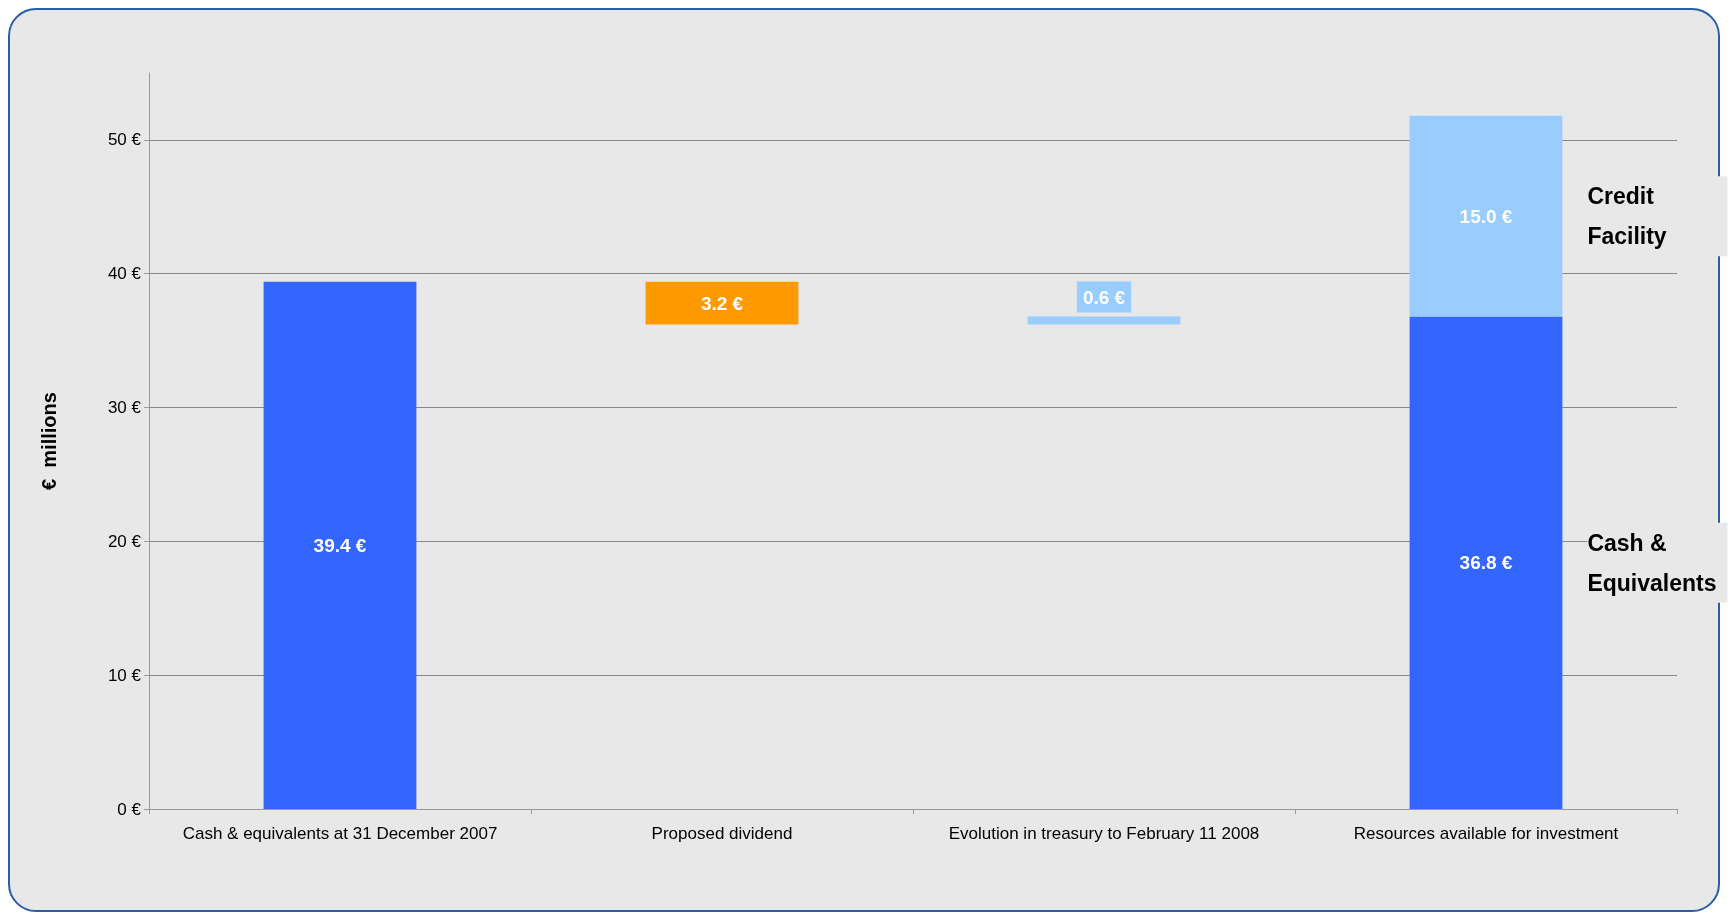 Image resolution: width=1732 pixels, height=924 pixels. Describe the element at coordinates (124, 675) in the screenshot. I see `y-tick-label: 10 €` at that location.